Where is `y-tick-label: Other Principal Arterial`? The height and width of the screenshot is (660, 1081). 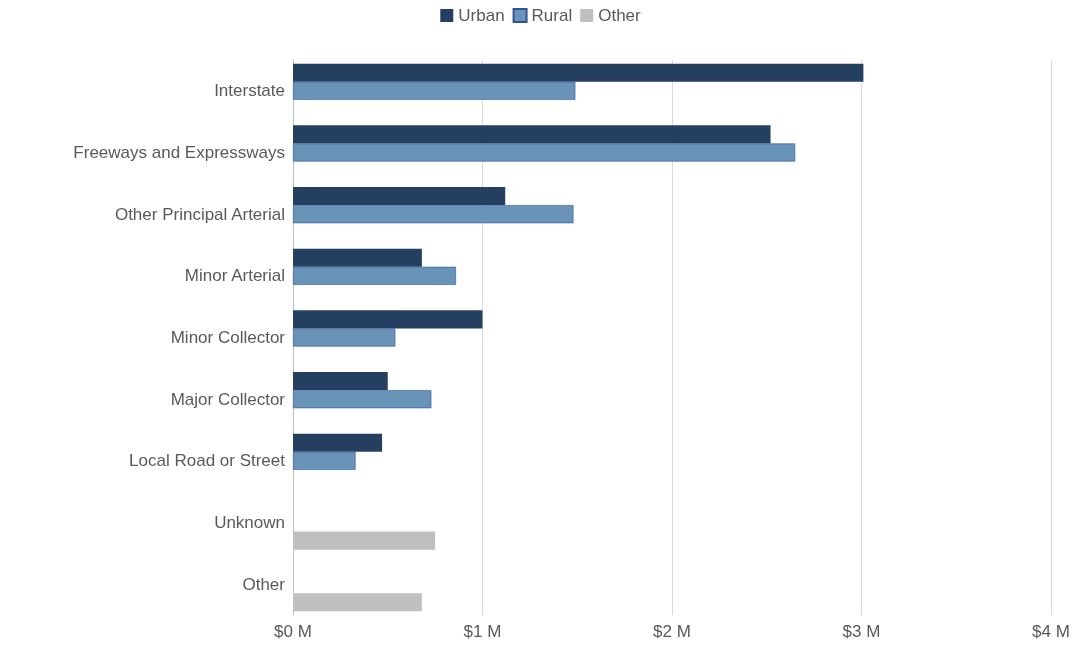
y-tick-label: Other Principal Arterial is located at coordinates (199, 214).